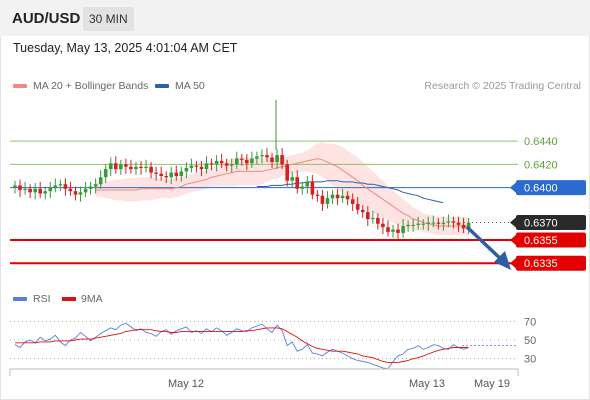 This screenshot has height=400, width=590. I want to click on chart-datetime: Tuesday, May 13, 2025 4:01:04 AM CET, so click(125, 48).